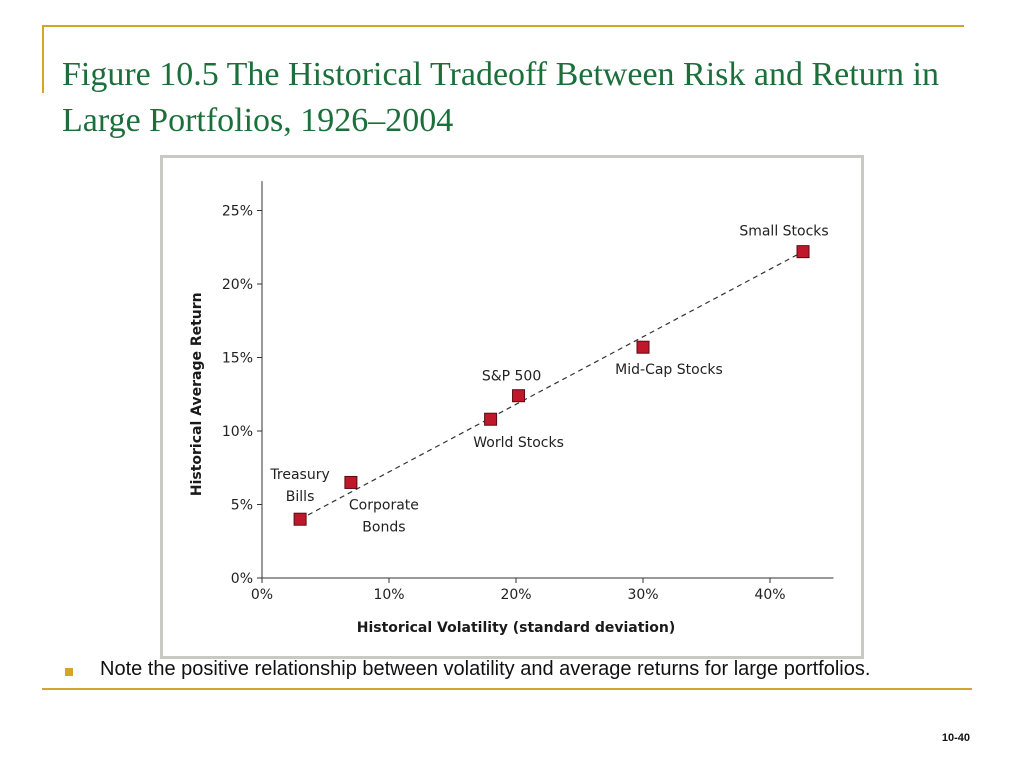 The image size is (1024, 768). Describe the element at coordinates (237, 432) in the screenshot. I see `y-tick-label: 10%` at that location.